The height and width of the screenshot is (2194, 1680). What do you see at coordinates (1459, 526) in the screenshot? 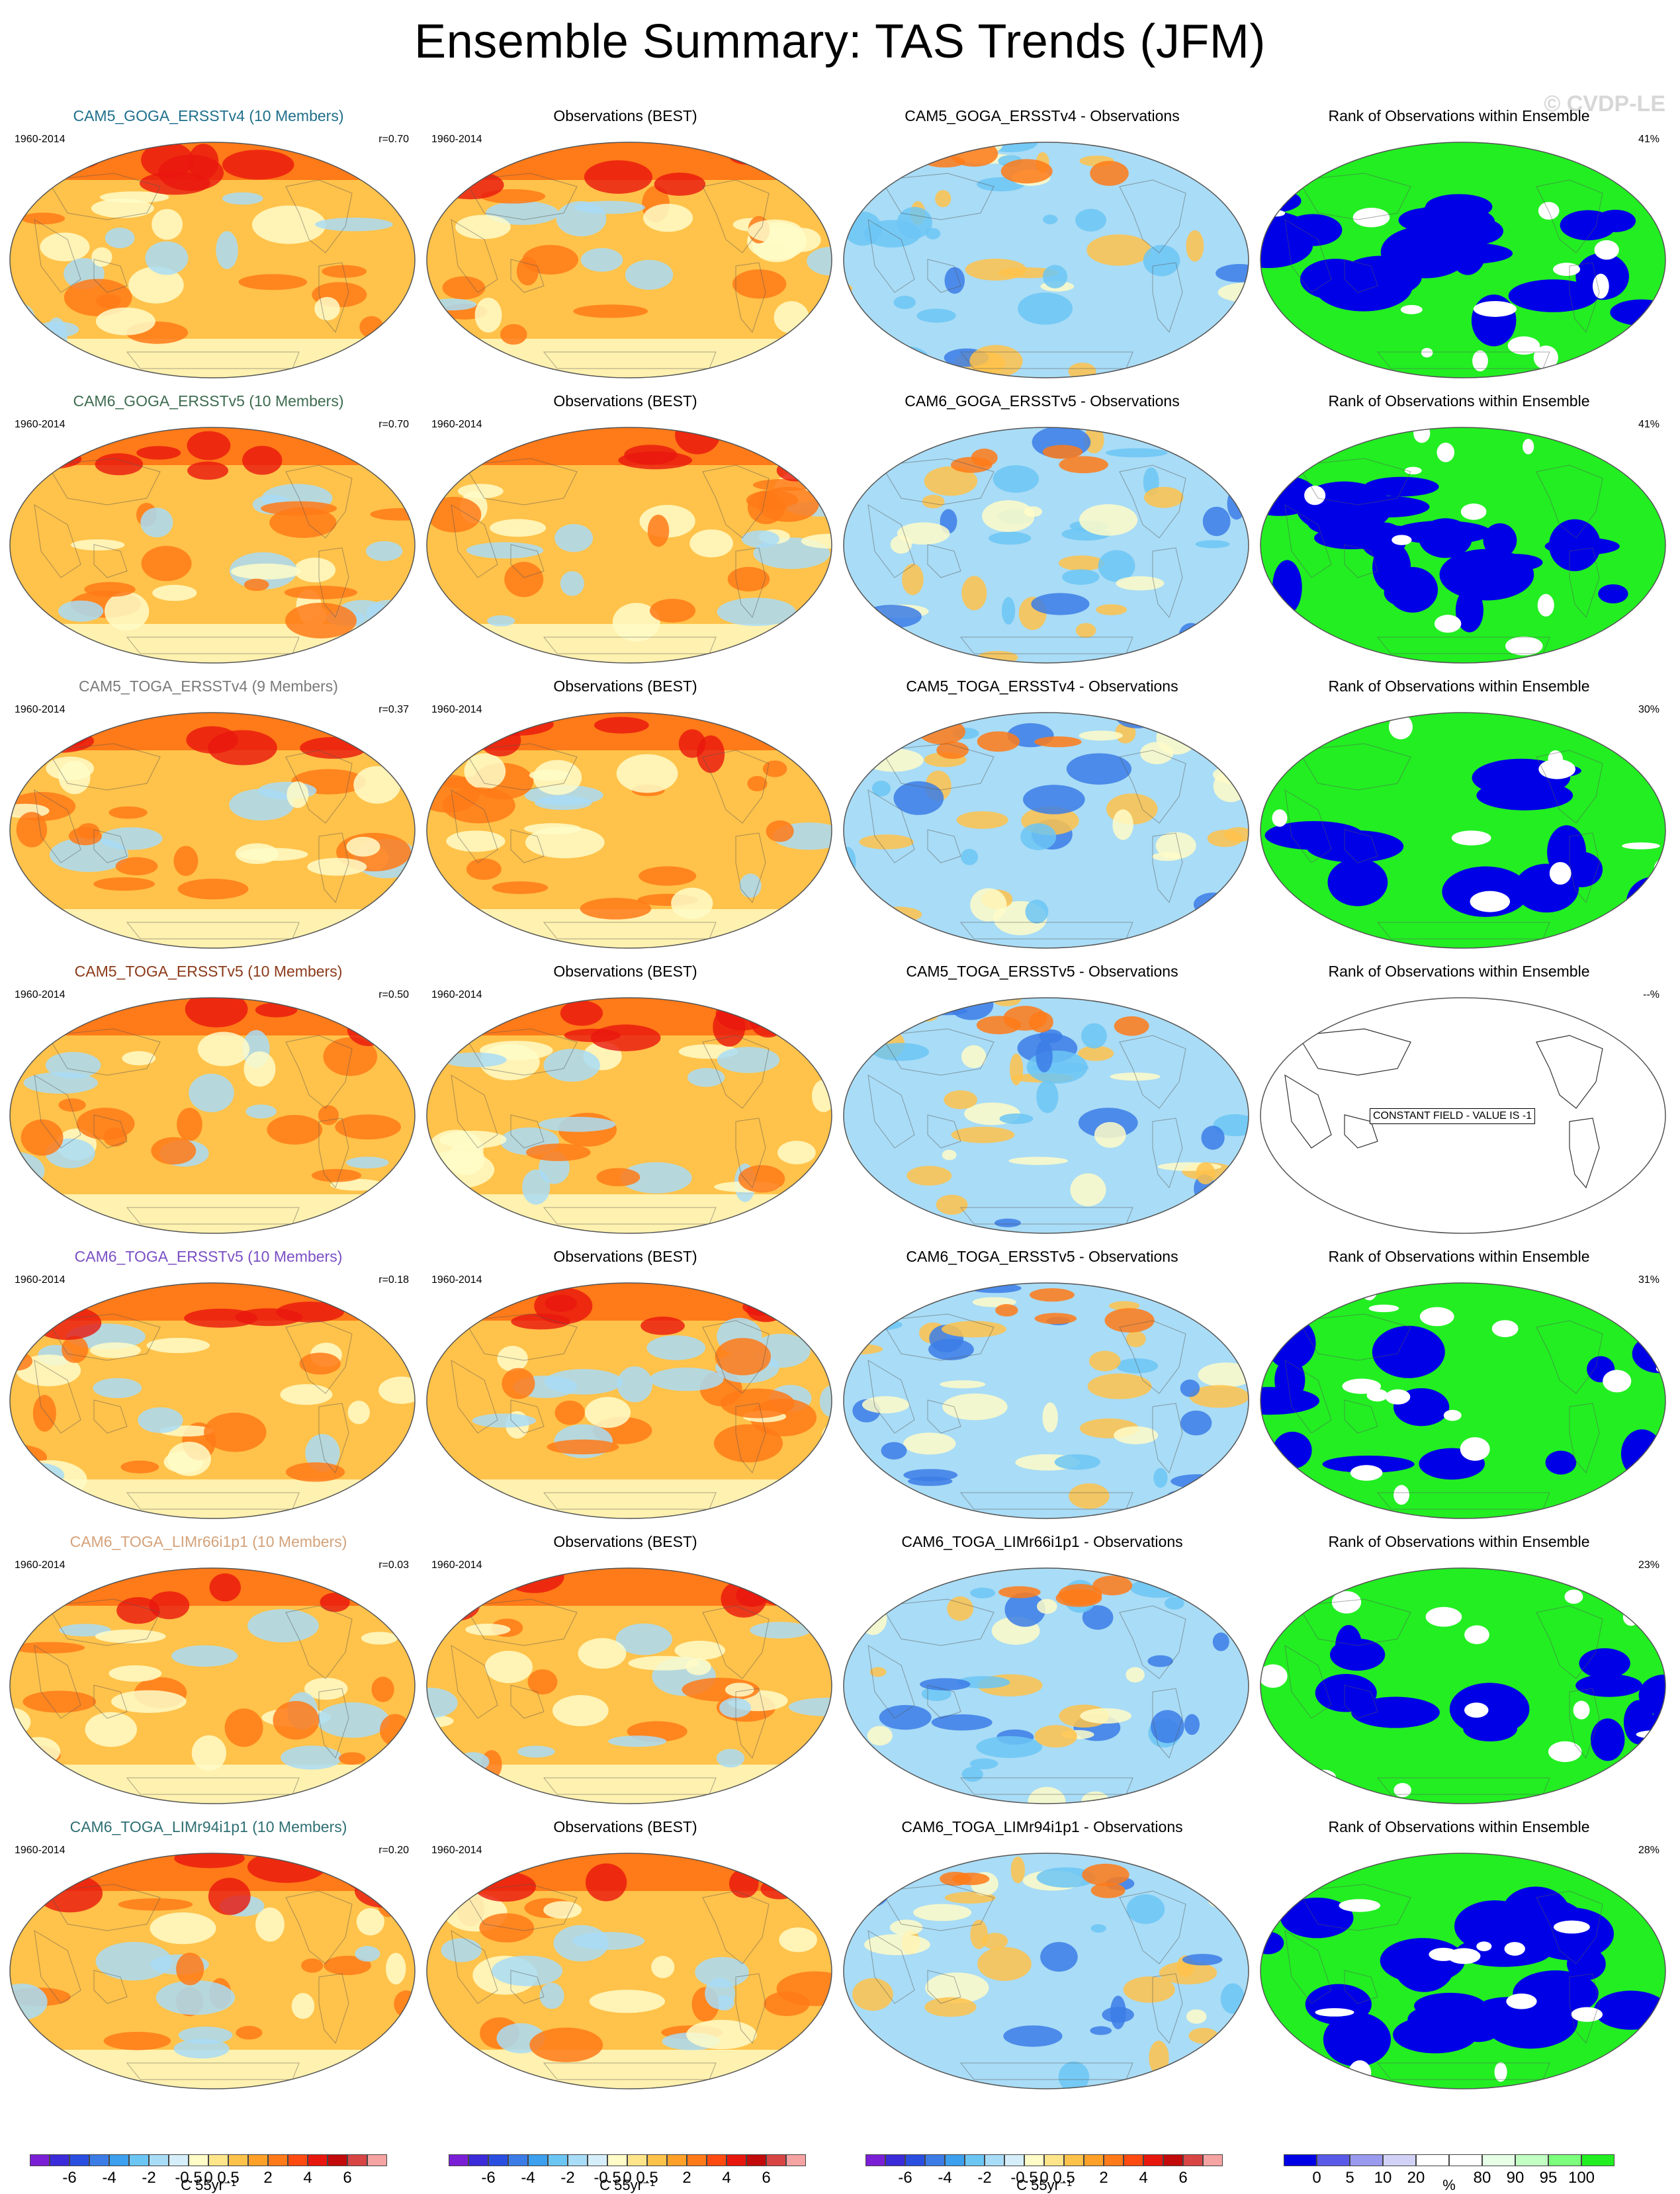
I see `rank-panel: Rank of Observations within Ensemble 41%` at bounding box center [1459, 526].